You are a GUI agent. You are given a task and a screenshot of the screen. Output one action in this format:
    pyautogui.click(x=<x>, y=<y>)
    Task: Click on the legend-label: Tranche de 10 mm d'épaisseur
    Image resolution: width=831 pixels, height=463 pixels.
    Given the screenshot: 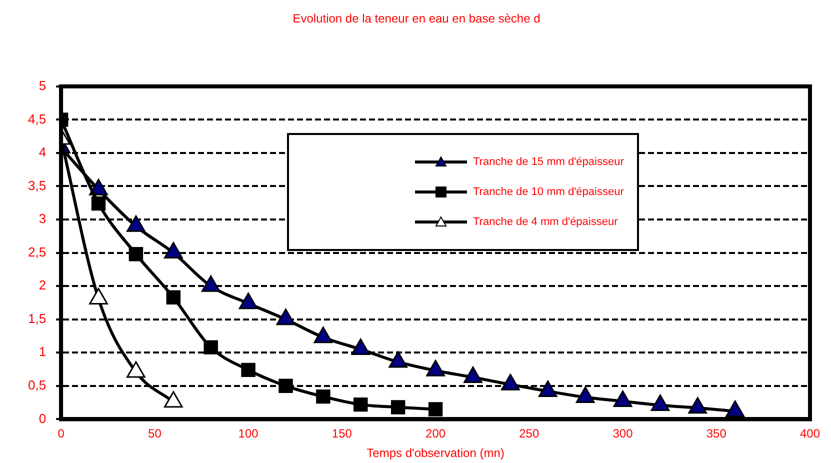 What is the action you would take?
    pyautogui.click(x=548, y=192)
    